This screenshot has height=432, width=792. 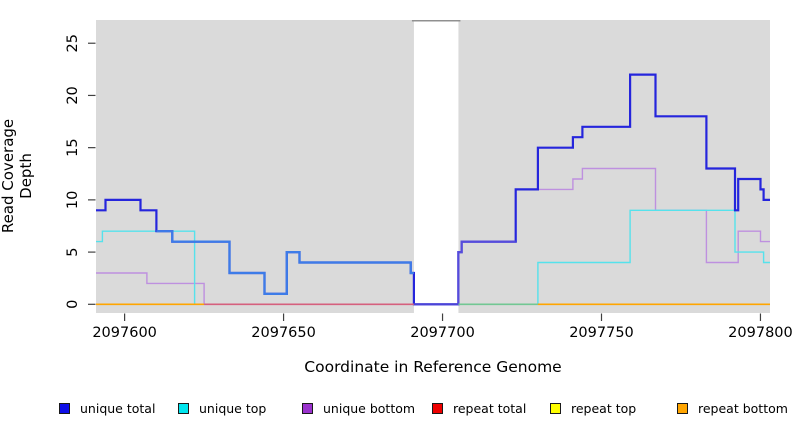 What do you see at coordinates (604, 408) in the screenshot?
I see `legend-label: repeat top` at bounding box center [604, 408].